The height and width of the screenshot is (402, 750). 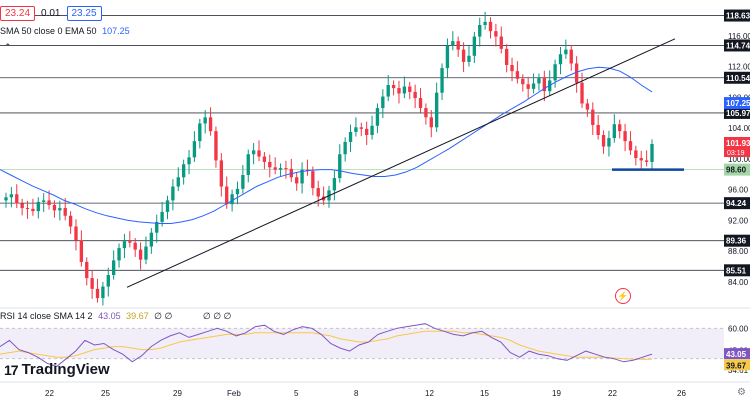 I want to click on price-tick-label: 112.00, so click(x=739, y=67).